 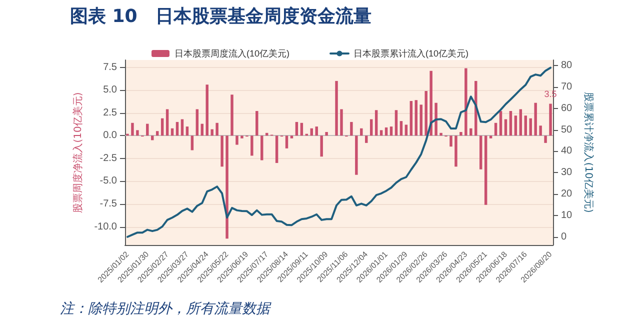 What do you see at coordinates (567, 130) in the screenshot?
I see `y2-tick-label: 50` at bounding box center [567, 130].